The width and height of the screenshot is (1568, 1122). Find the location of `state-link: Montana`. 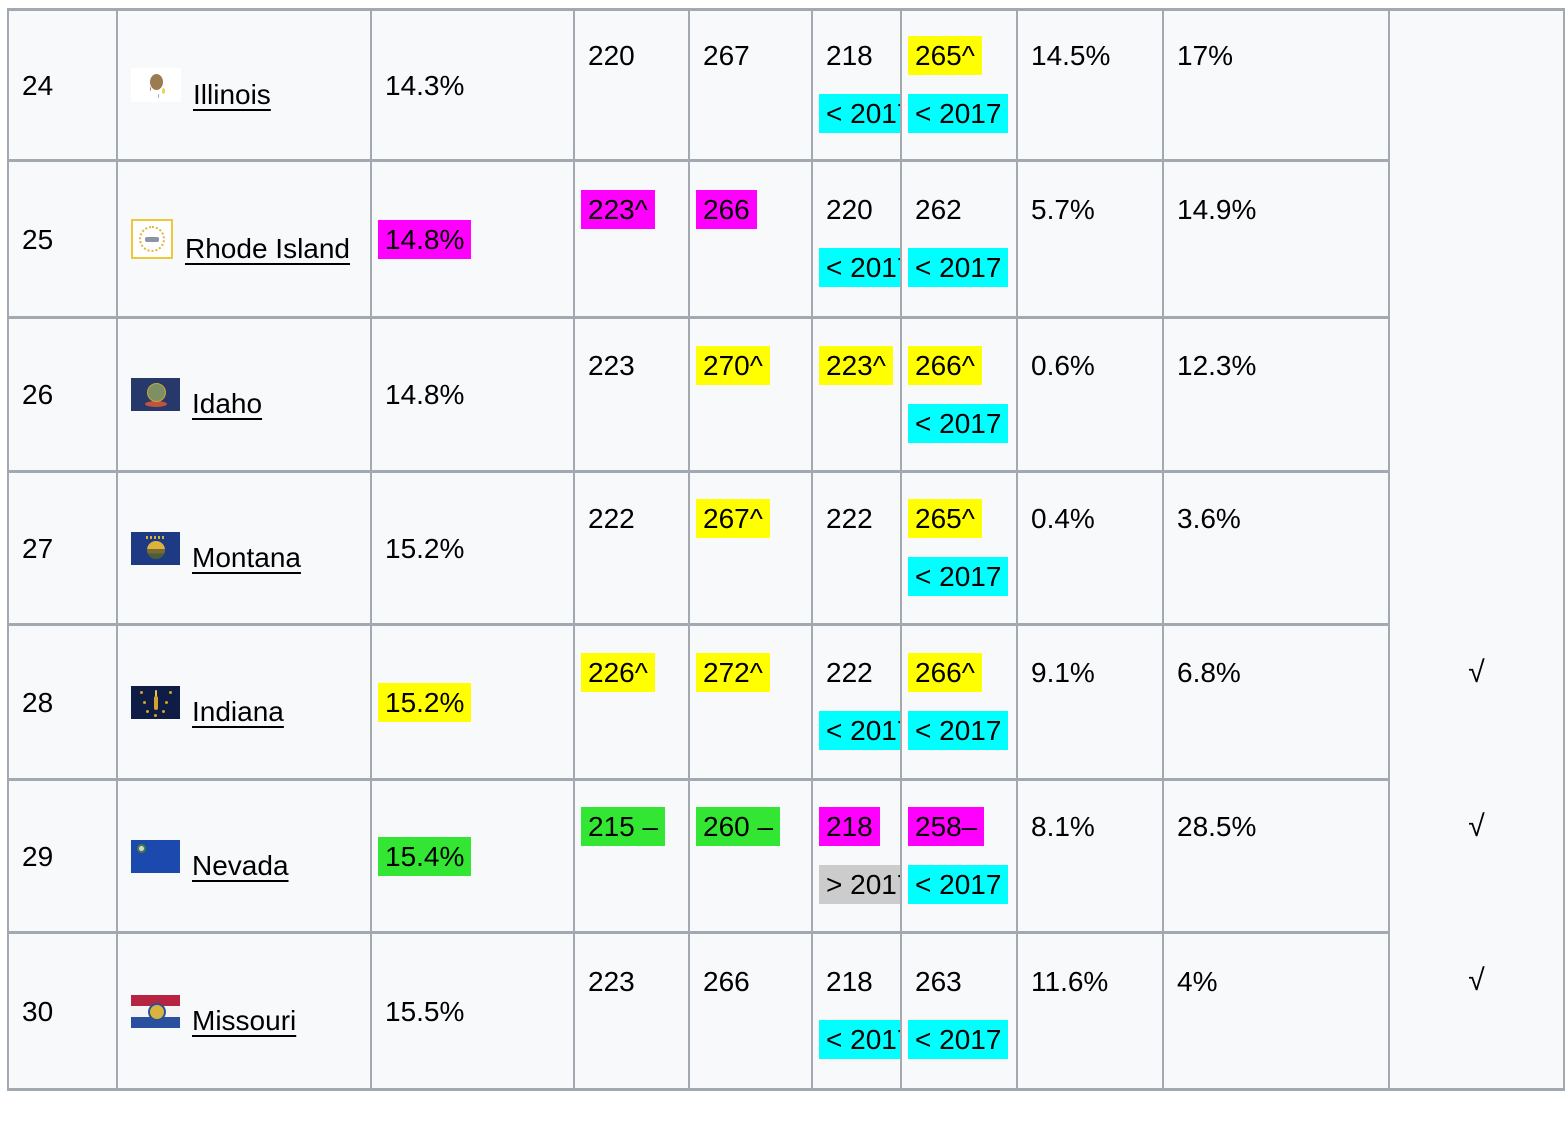

state-link: Montana is located at coordinates (246, 557).